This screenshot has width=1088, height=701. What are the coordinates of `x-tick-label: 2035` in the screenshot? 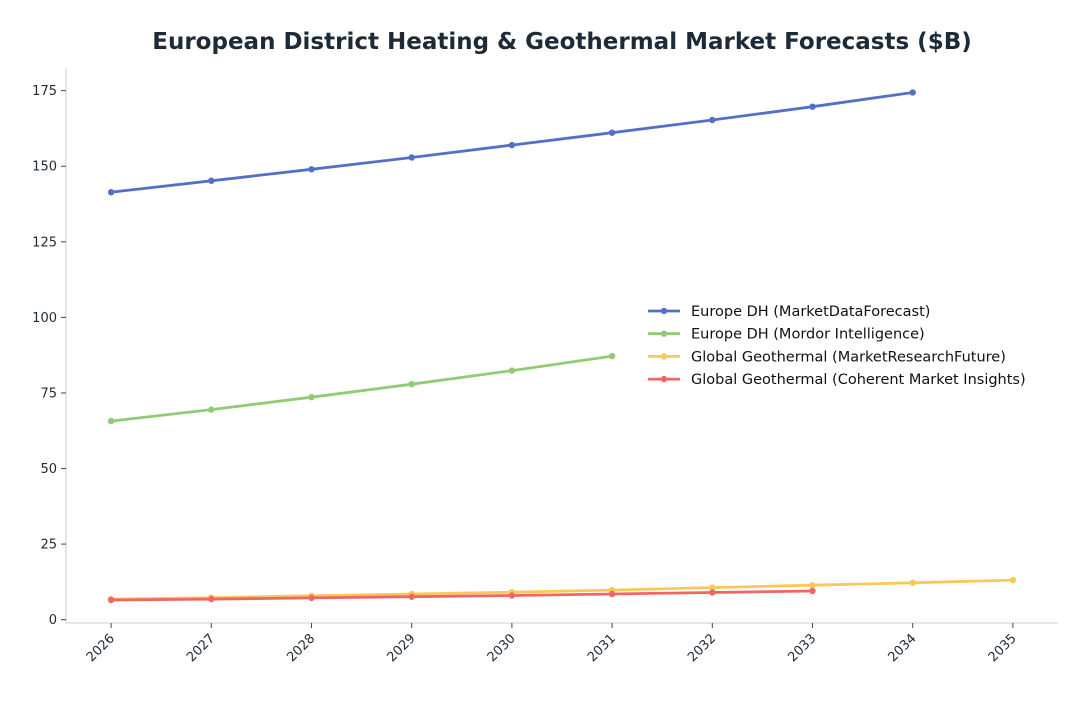 It's located at (1003, 648).